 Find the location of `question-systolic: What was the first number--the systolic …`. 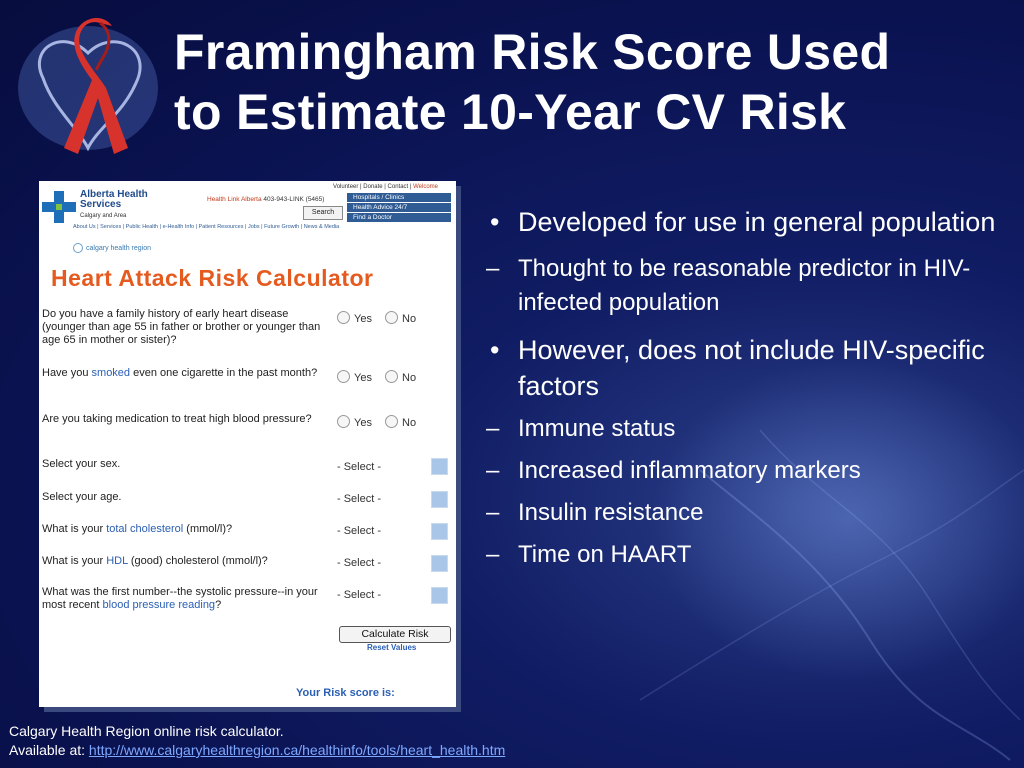

question-systolic: What was the first number--the systolic … is located at coordinates (180, 598).